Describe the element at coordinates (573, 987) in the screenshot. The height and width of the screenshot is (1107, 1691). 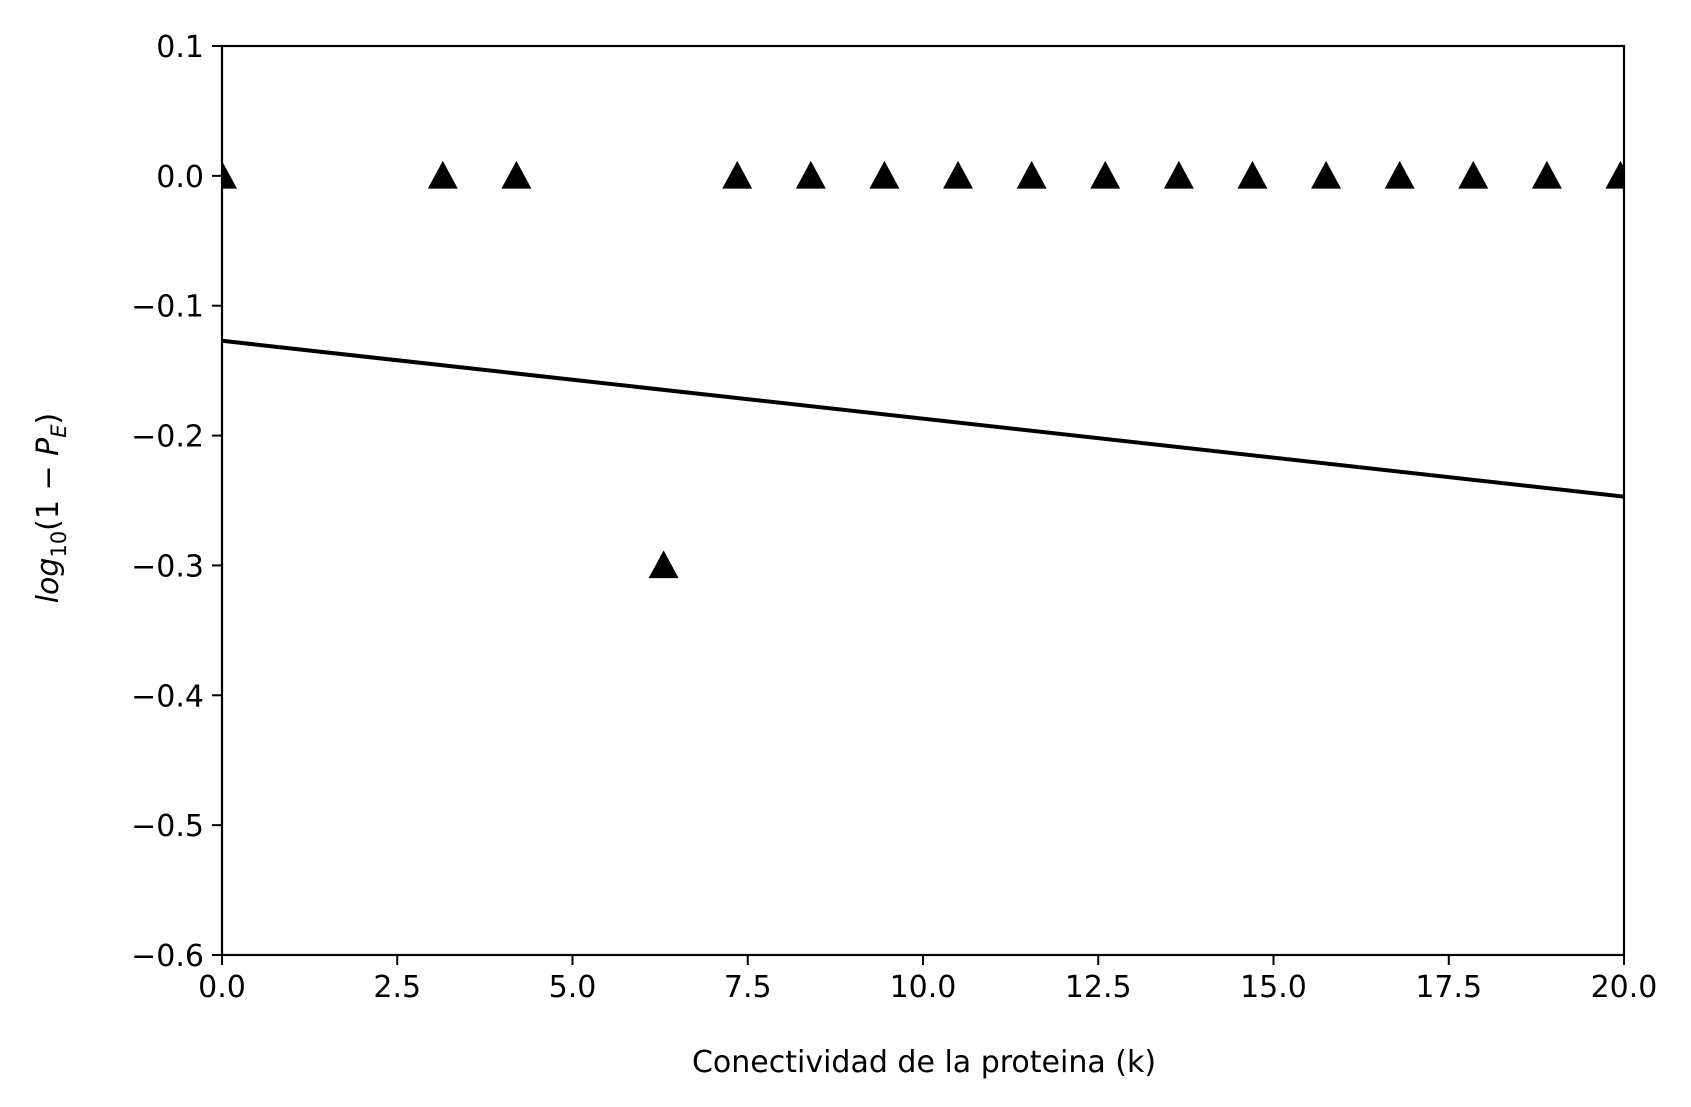
I see `x-tick-label: 5.0` at that location.